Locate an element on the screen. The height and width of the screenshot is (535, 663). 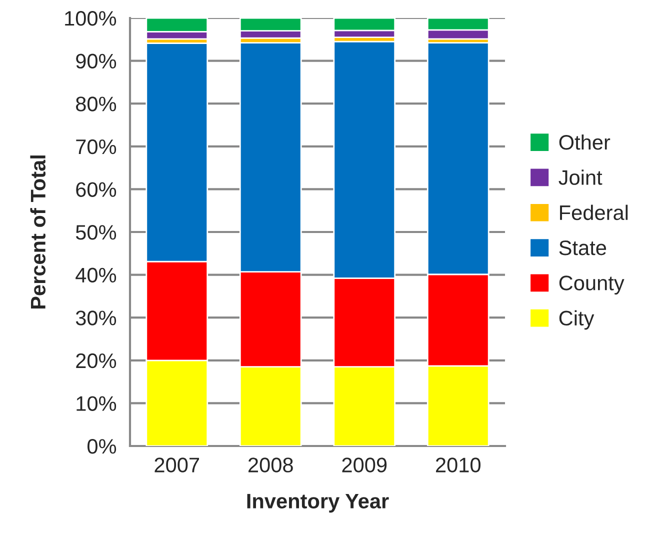
y-tick-label: 30% is located at coordinates (96, 318).